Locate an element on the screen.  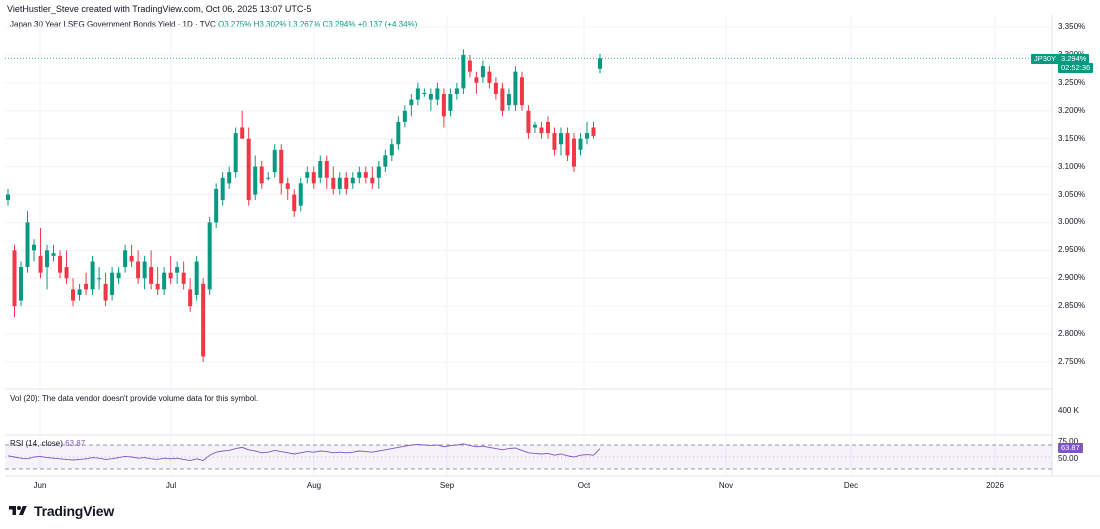
time-label-jul: Jul is located at coordinates (171, 485).